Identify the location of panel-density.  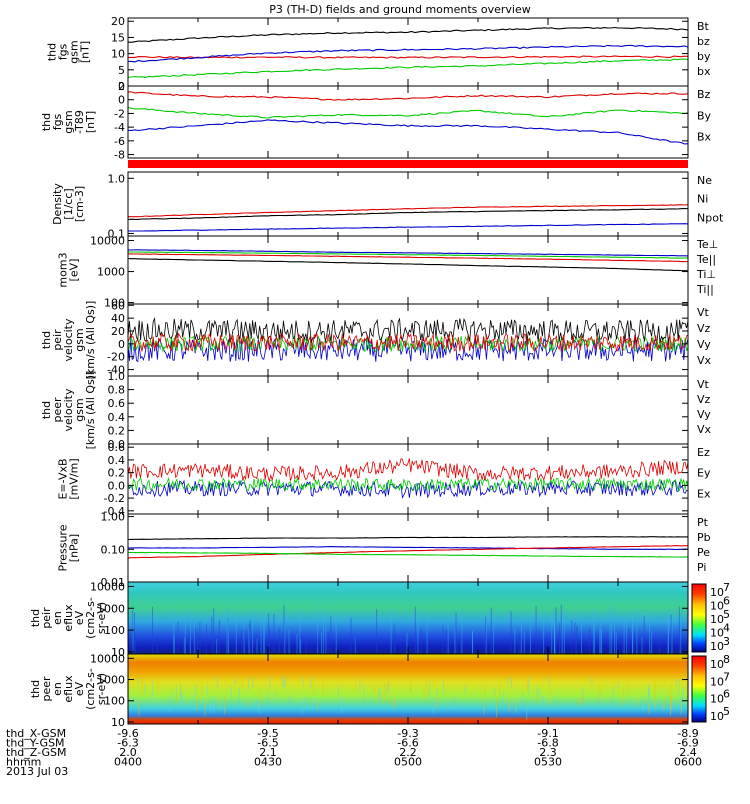
(408, 204).